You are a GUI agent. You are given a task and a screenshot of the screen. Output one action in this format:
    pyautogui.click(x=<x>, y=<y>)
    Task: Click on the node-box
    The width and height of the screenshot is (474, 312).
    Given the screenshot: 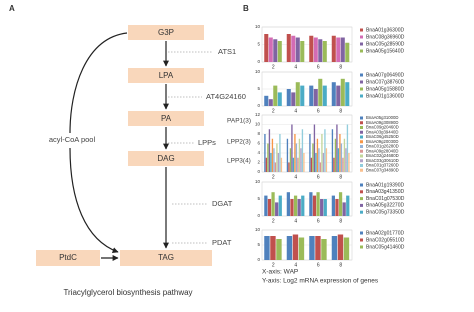 What is the action you would take?
    pyautogui.click(x=166, y=258)
    